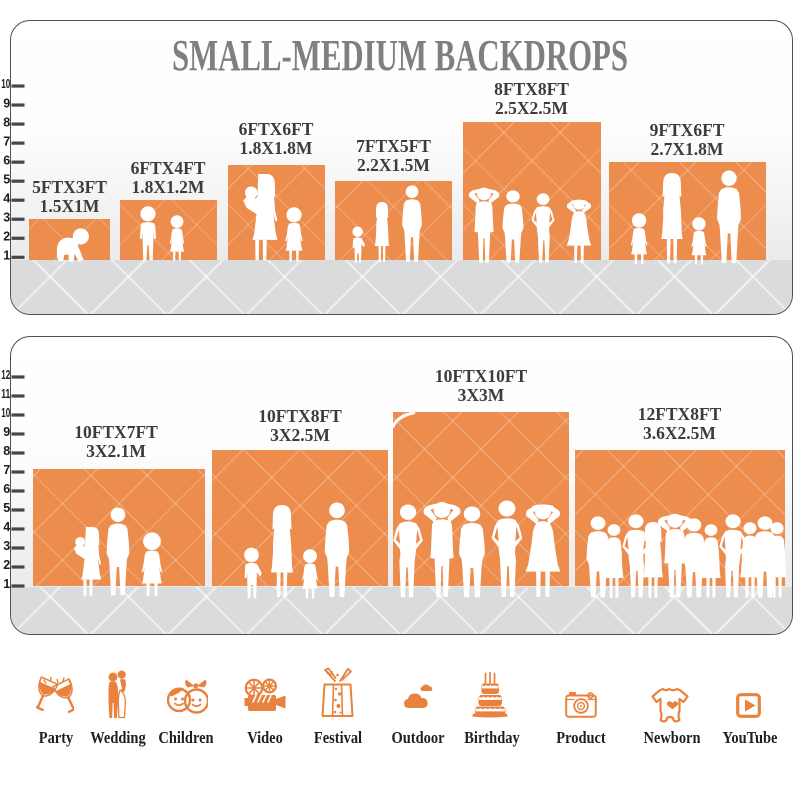 This screenshot has width=800, height=800. What do you see at coordinates (5, 374) in the screenshot?
I see `svg-text: 12` at bounding box center [5, 374].